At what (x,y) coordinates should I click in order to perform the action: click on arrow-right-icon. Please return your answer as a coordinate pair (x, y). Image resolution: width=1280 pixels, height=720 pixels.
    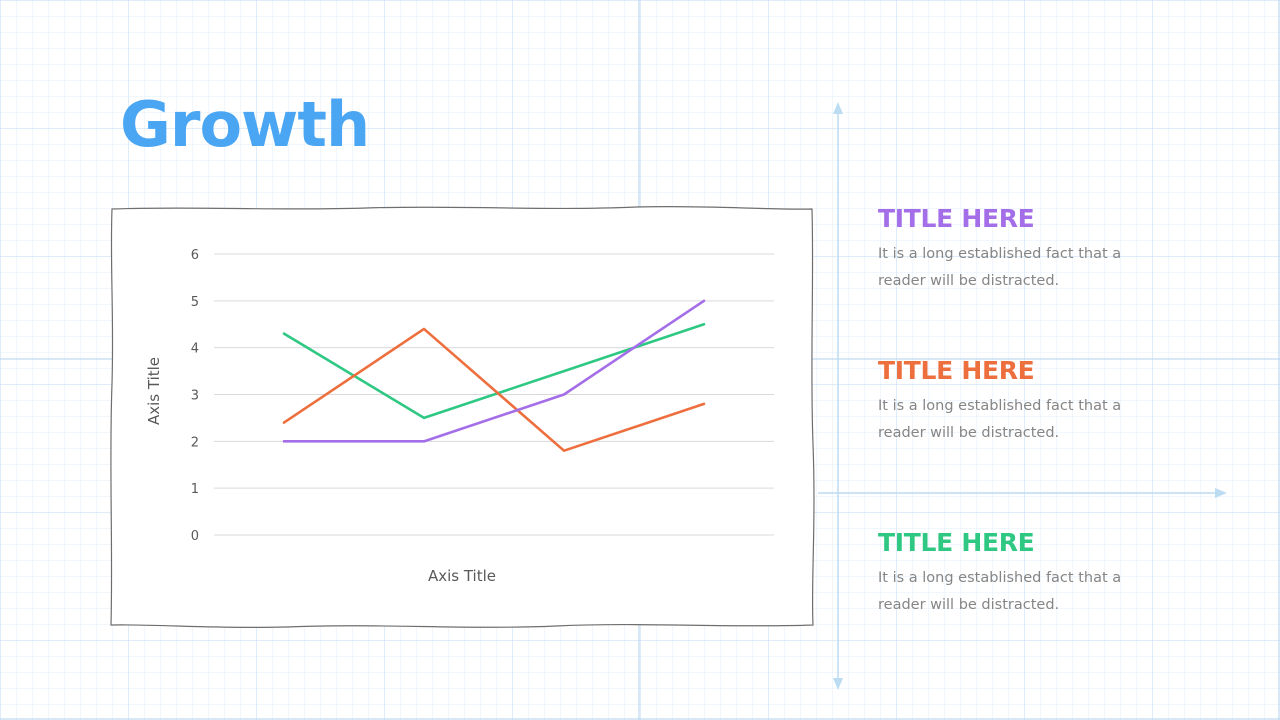
    Looking at the image, I should click on (1221, 493).